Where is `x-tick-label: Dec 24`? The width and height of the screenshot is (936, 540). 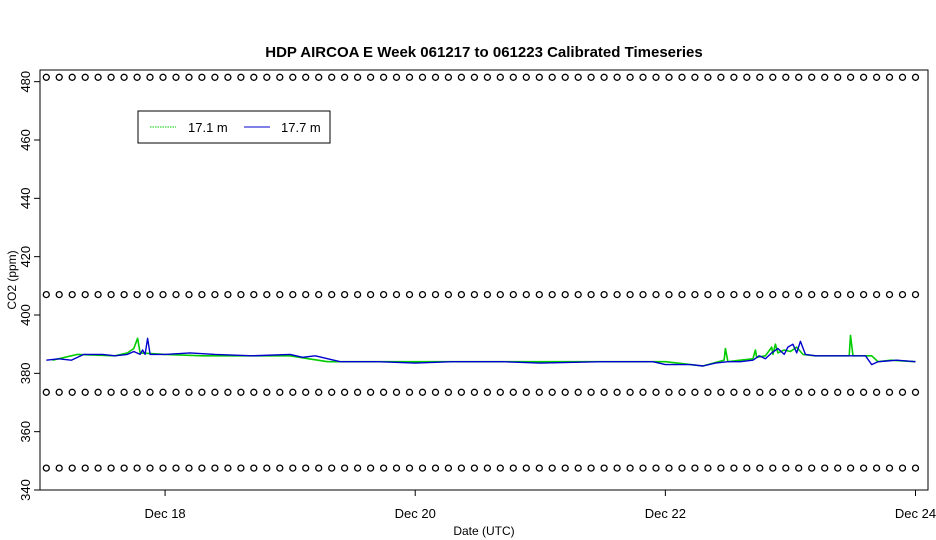 x-tick-label: Dec 24 is located at coordinates (915, 513).